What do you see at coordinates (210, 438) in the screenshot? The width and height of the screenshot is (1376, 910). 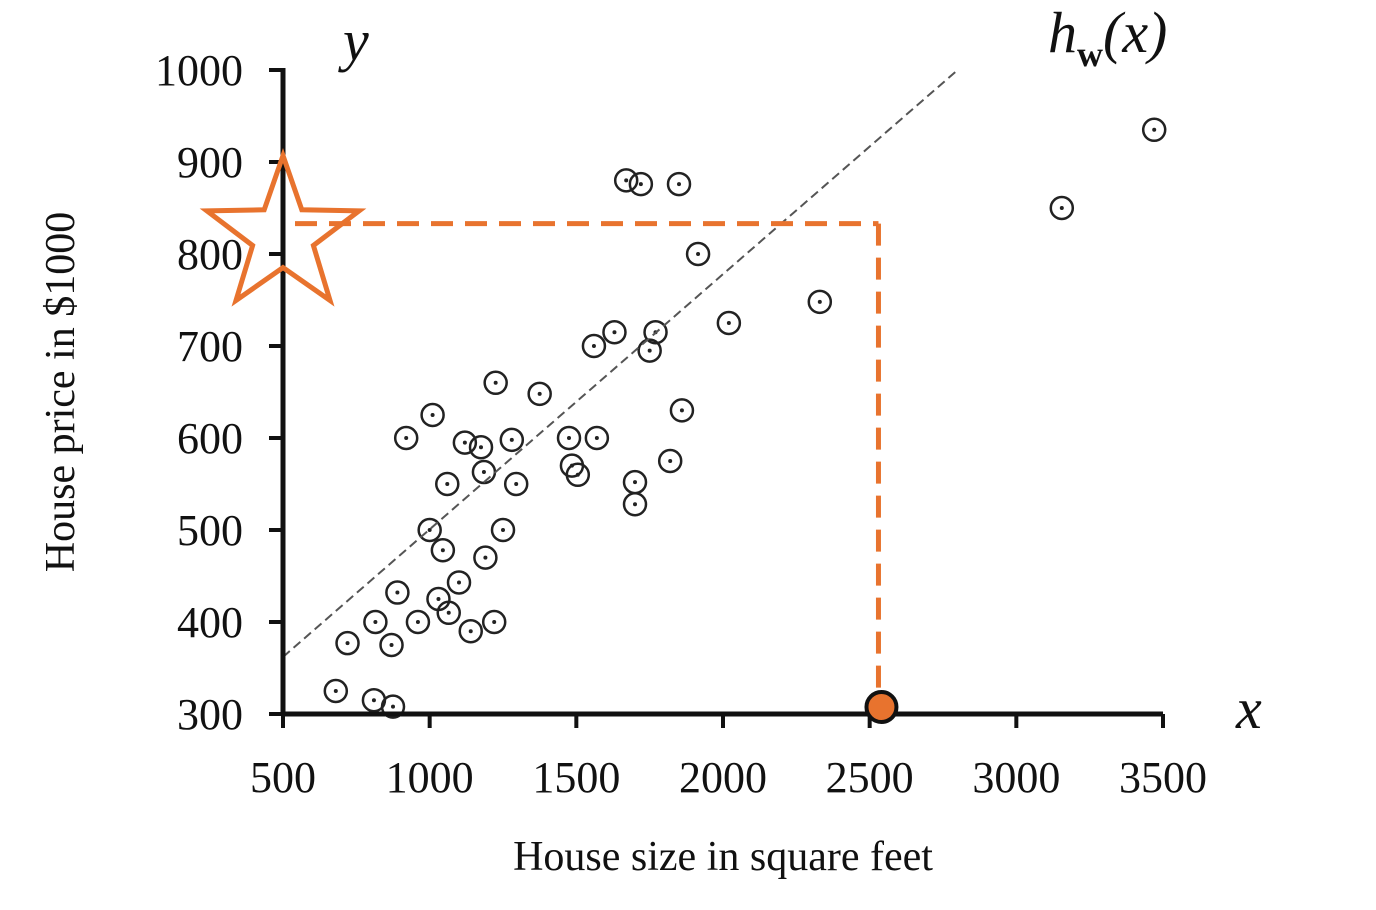 I see `y-tick-label: 600` at bounding box center [210, 438].